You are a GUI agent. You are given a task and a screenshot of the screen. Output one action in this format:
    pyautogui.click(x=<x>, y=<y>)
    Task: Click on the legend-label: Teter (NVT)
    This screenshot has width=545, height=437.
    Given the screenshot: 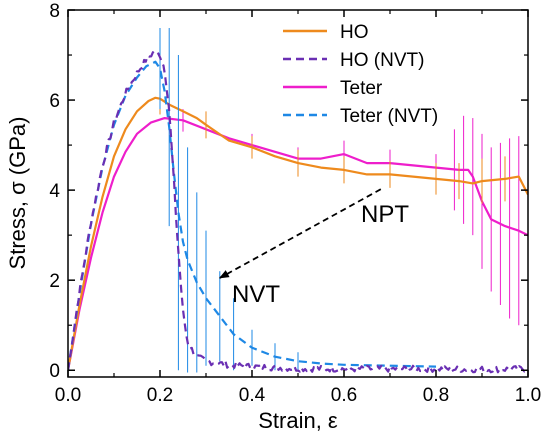 What is the action you would take?
    pyautogui.click(x=389, y=116)
    